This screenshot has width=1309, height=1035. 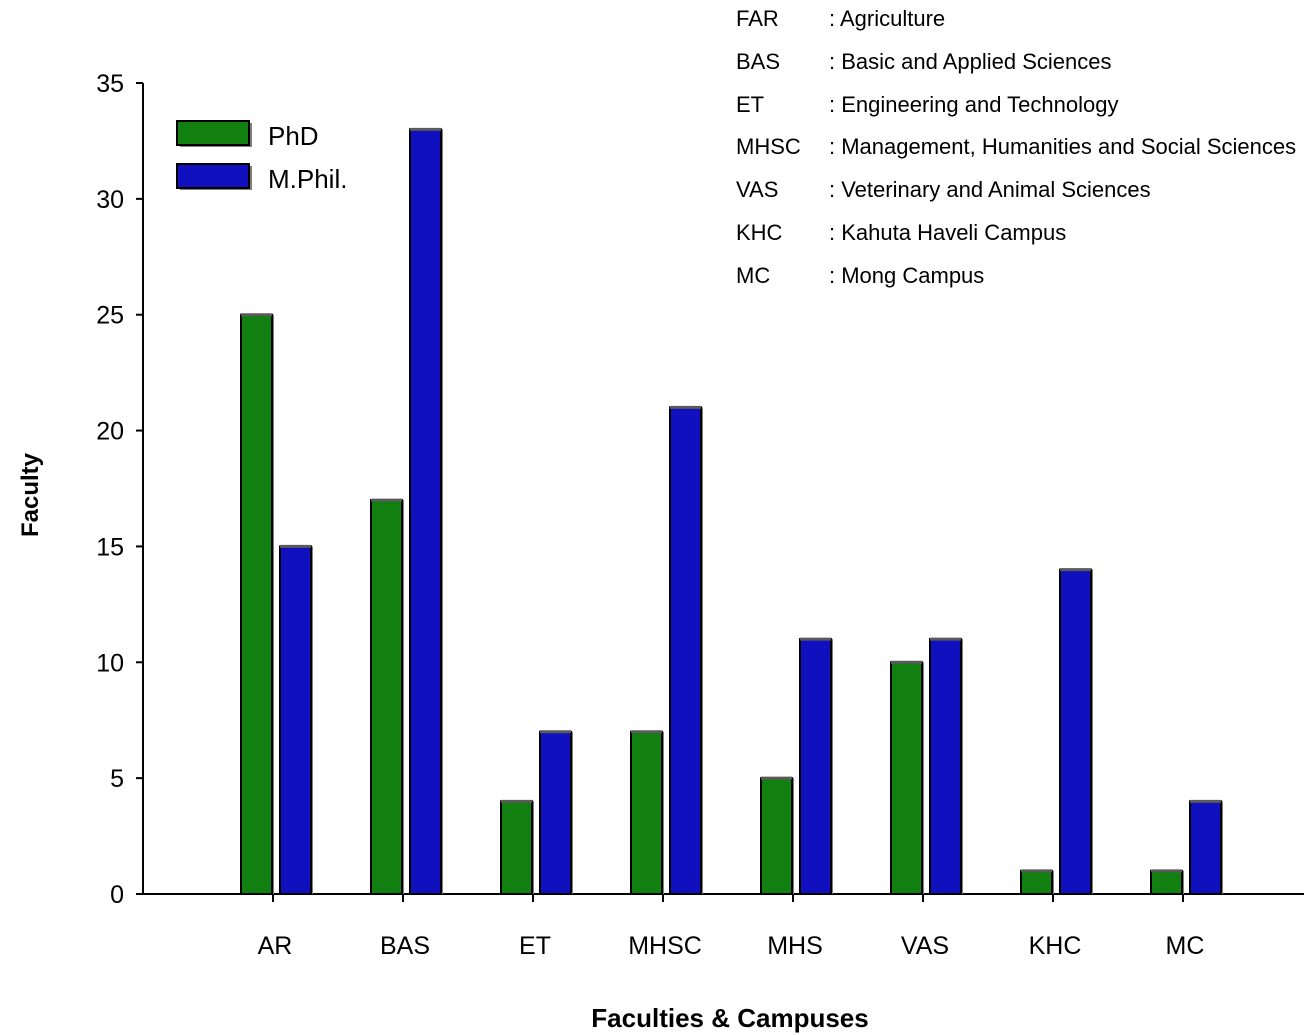 What do you see at coordinates (768, 147) in the screenshot?
I see `abbreviation-code: MHSC` at bounding box center [768, 147].